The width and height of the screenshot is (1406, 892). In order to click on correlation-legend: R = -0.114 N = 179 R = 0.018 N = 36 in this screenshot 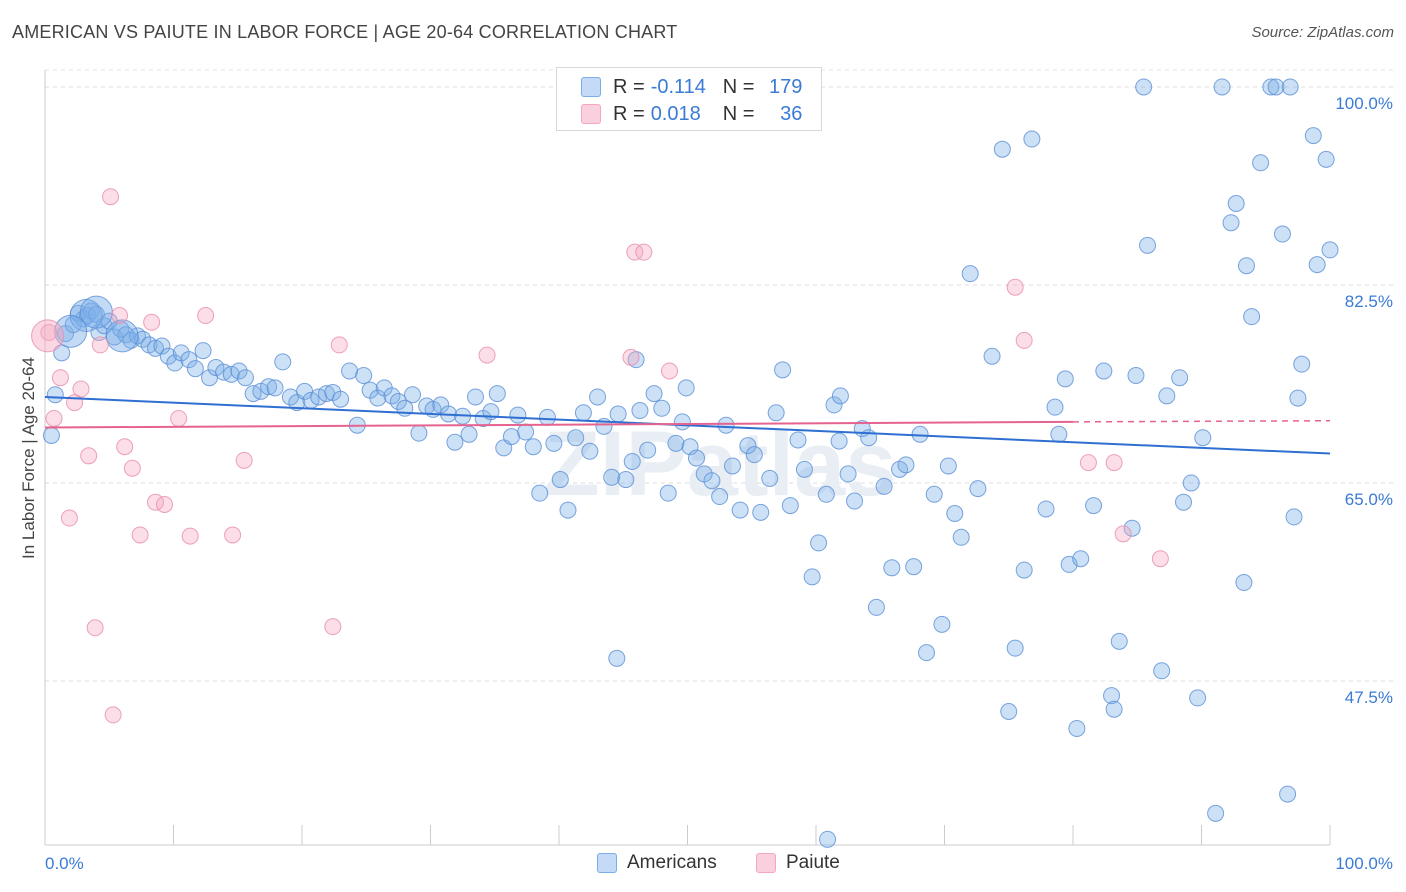, I will do `click(689, 99)`.